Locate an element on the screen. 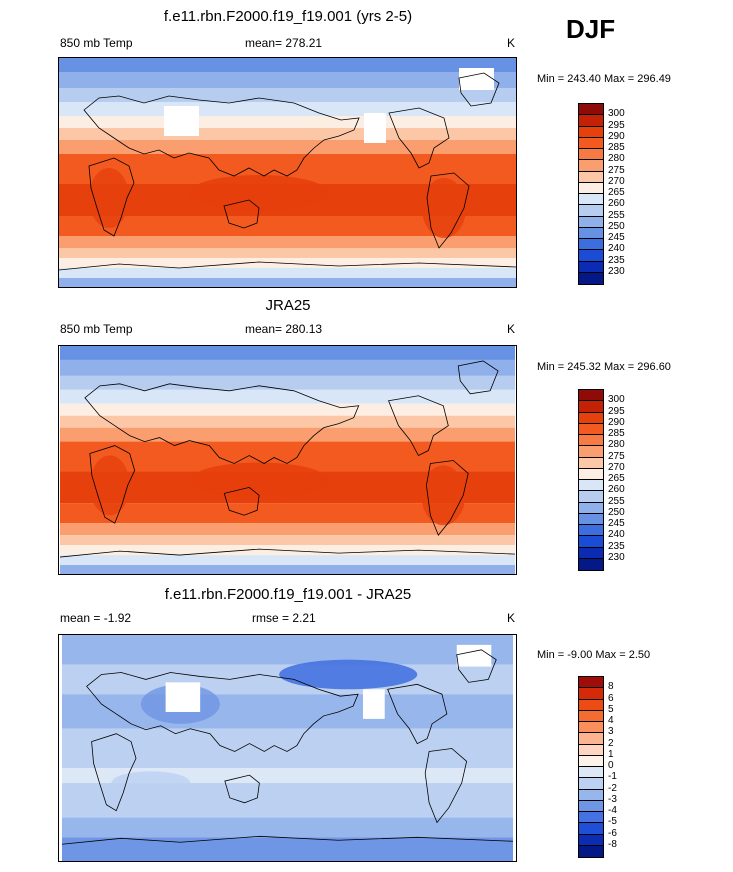  colorbar-tick-label: 300 is located at coordinates (616, 400).